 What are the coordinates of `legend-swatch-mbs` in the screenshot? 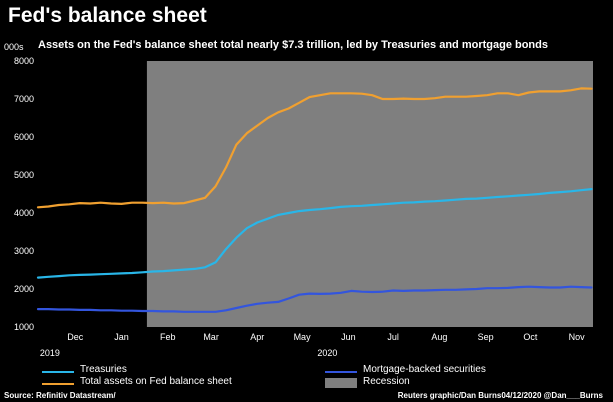 It's located at (341, 372).